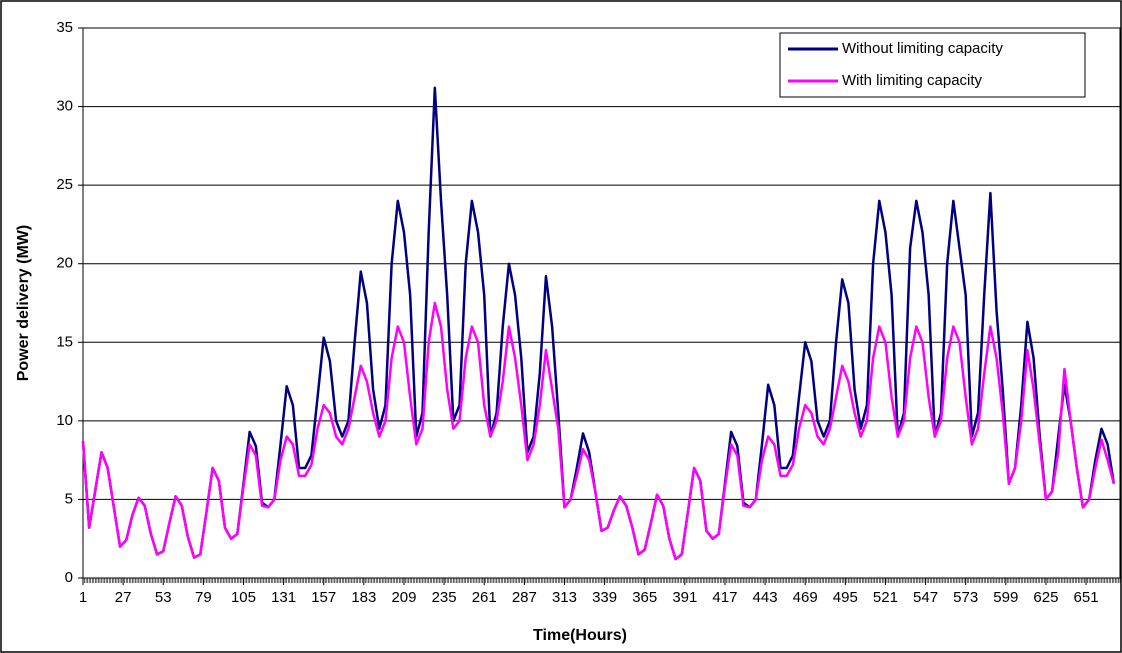  What do you see at coordinates (163, 597) in the screenshot?
I see `x-tick-label: 53` at bounding box center [163, 597].